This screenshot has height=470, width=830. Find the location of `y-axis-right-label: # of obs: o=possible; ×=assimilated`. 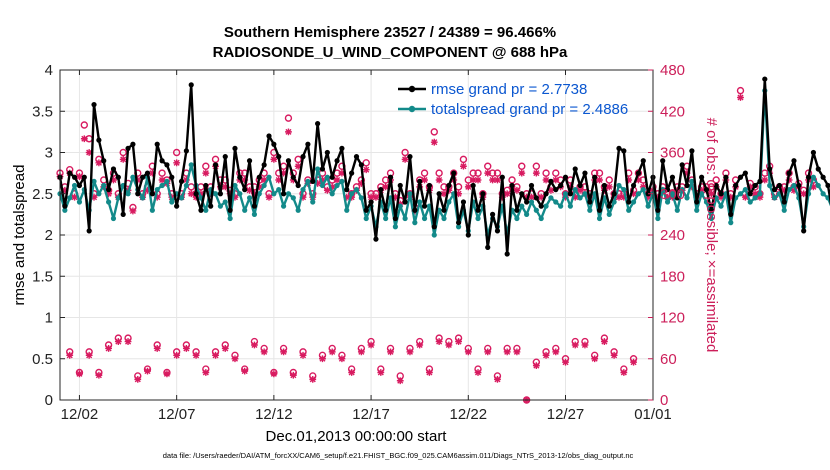

y-axis-right-label: # of obs: o=possible; ×=assimilated is located at coordinates (711, 235).